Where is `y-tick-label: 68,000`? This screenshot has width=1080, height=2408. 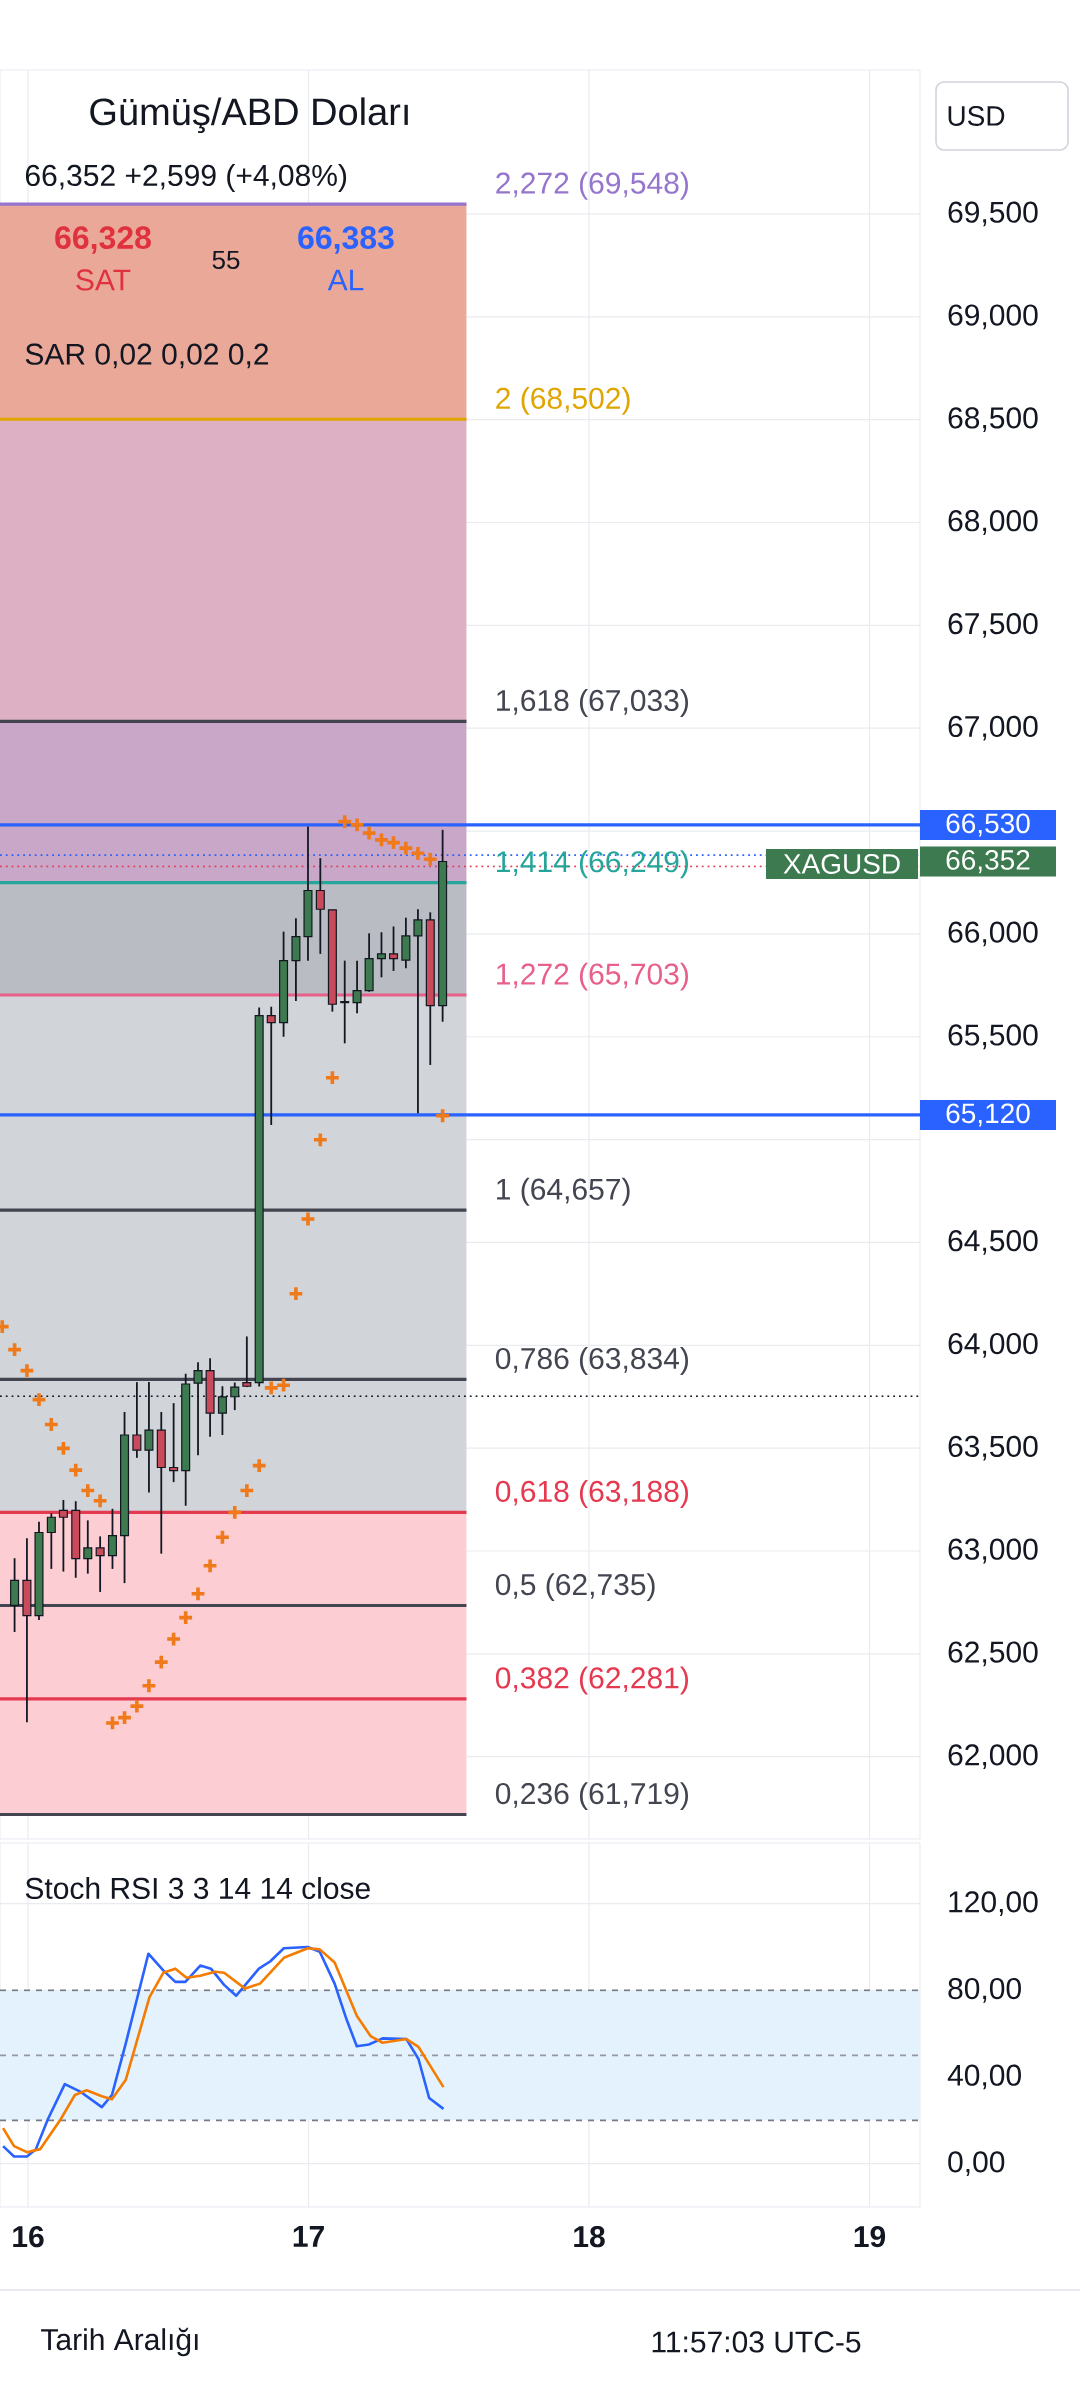 y-tick-label: 68,000 is located at coordinates (993, 522).